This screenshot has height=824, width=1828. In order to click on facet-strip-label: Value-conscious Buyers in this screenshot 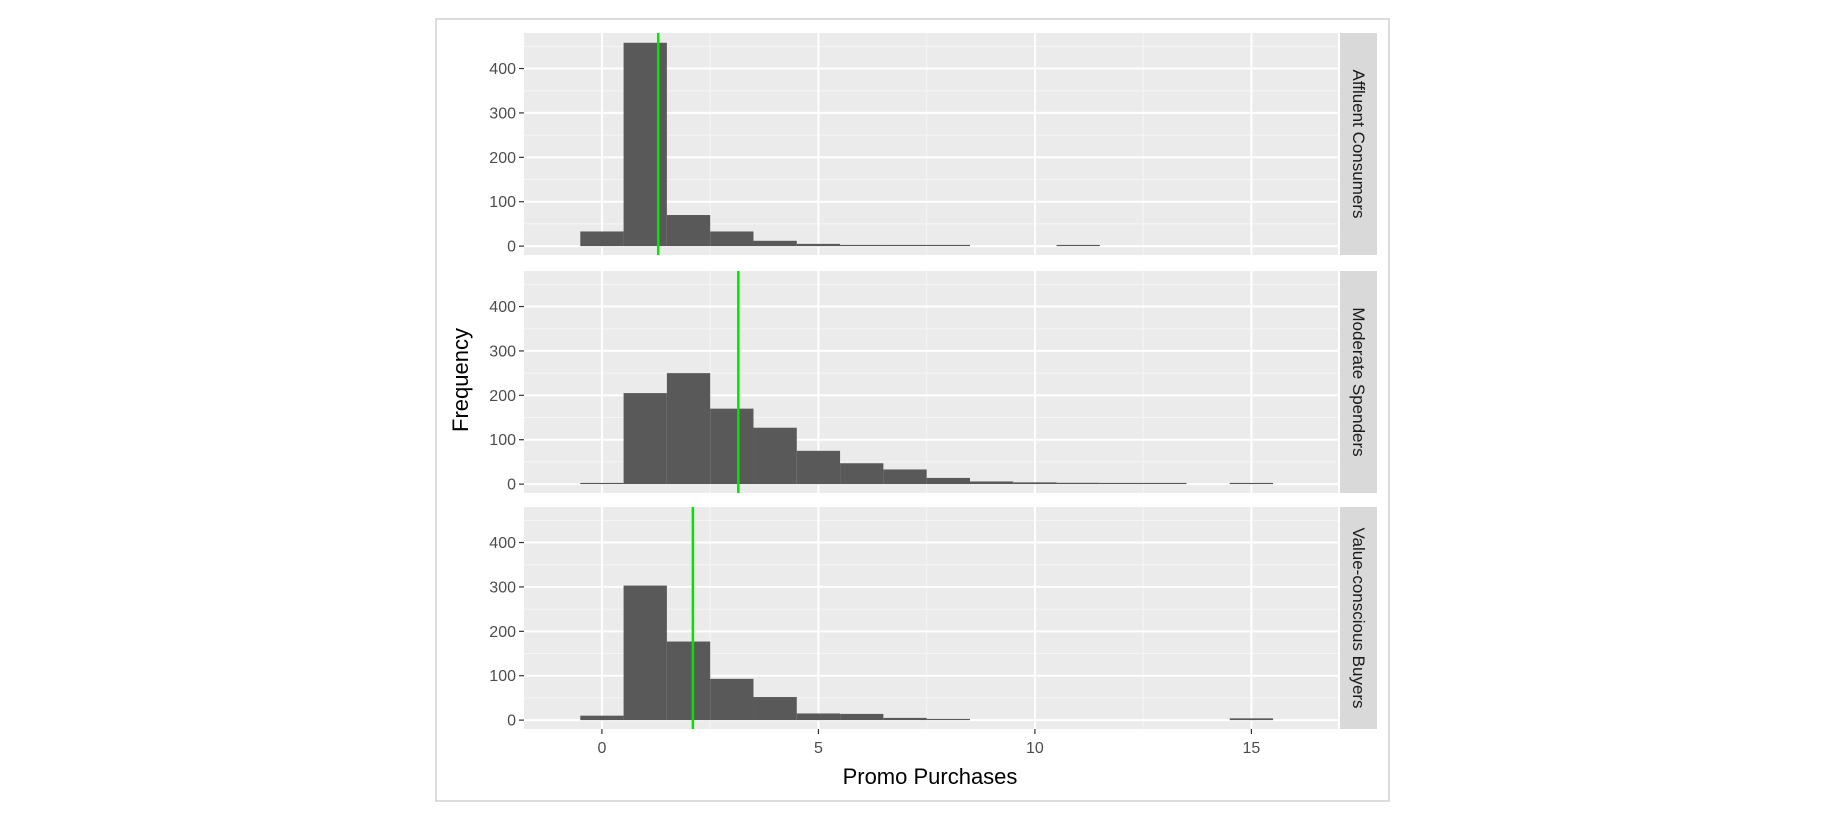, I will do `click(1358, 617)`.